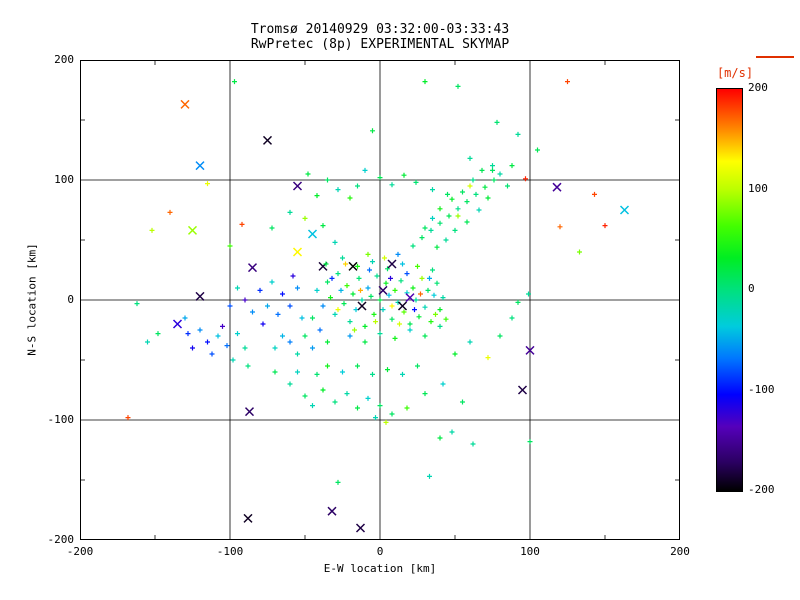 The image size is (800, 600). What do you see at coordinates (761, 489) in the screenshot?
I see `colorbar-tick-label: -200` at bounding box center [761, 489].